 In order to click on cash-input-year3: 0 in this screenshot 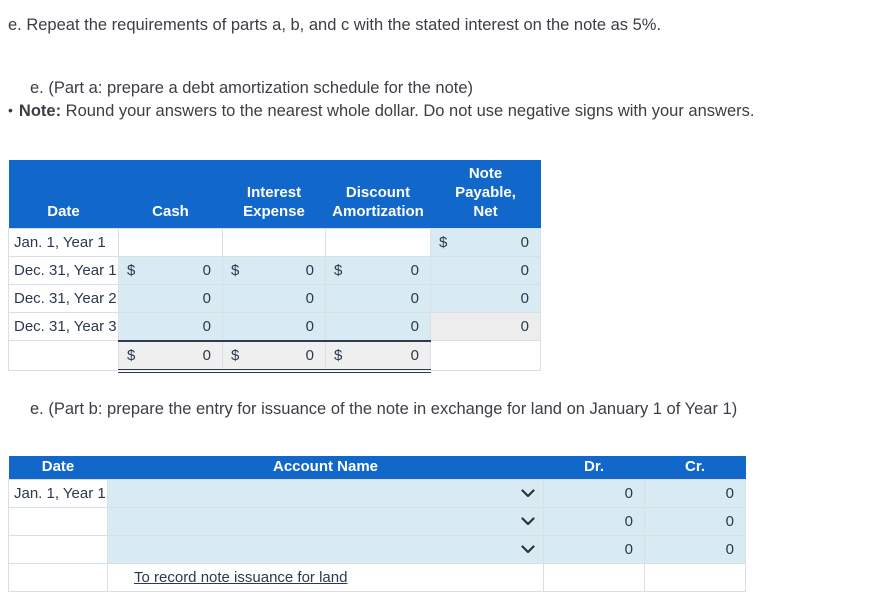, I will do `click(170, 326)`.